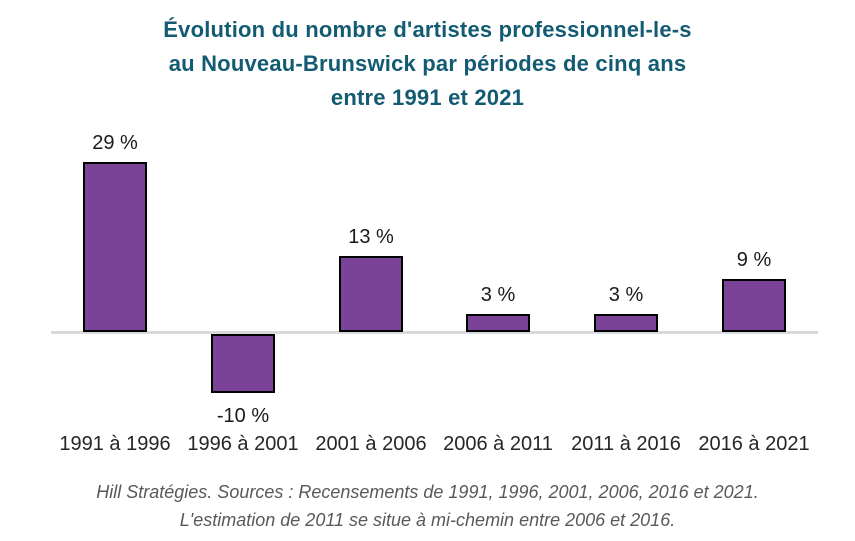 This screenshot has height=541, width=855. What do you see at coordinates (371, 444) in the screenshot?
I see `x-axis-label: 2001 à 2006` at bounding box center [371, 444].